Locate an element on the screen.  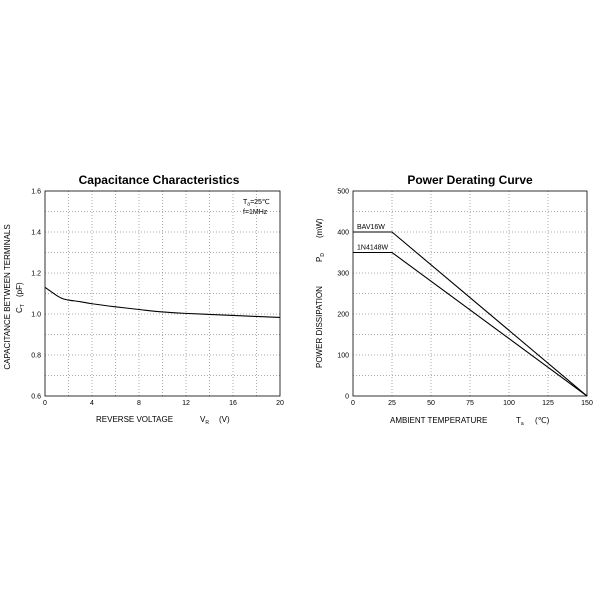
c1-x-tick-label: 4 is located at coordinates (92, 403).